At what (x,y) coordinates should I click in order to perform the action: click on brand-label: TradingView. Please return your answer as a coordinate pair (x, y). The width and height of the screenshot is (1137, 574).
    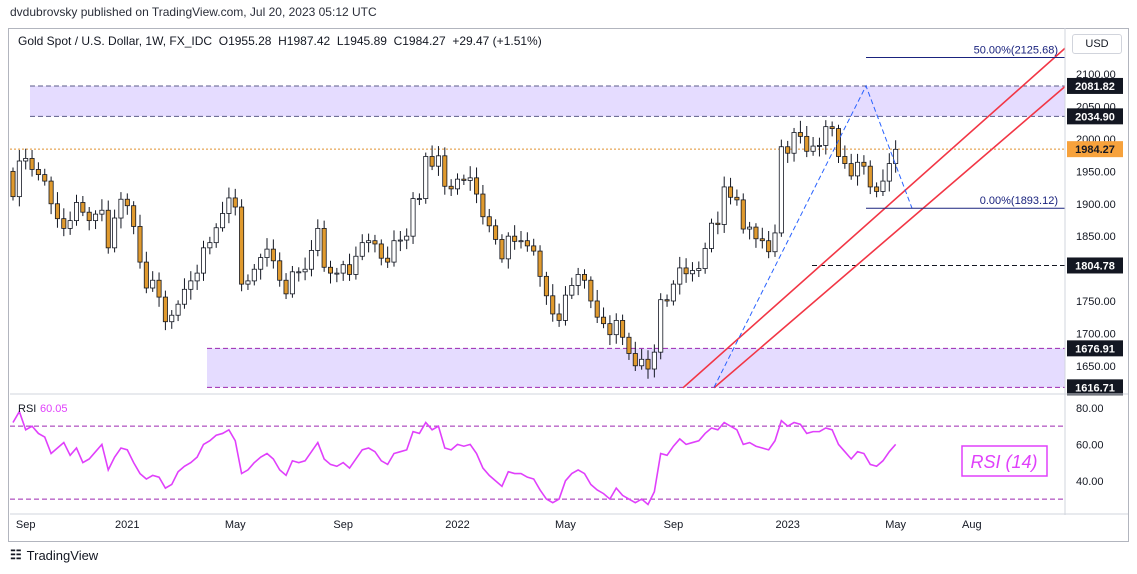
    Looking at the image, I should click on (62, 555).